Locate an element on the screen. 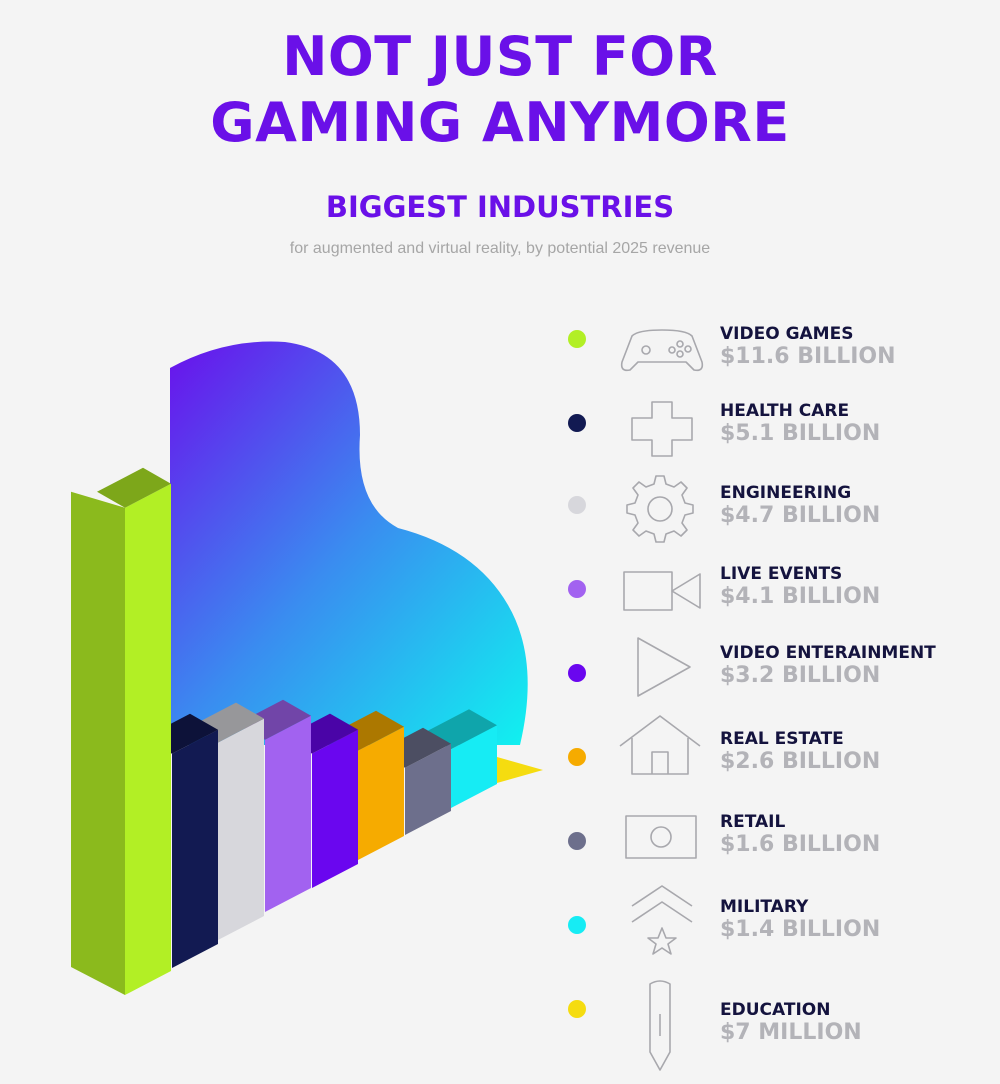 The height and width of the screenshot is (1084, 1000). legend-value-label: $3.2 BILLION is located at coordinates (800, 675).